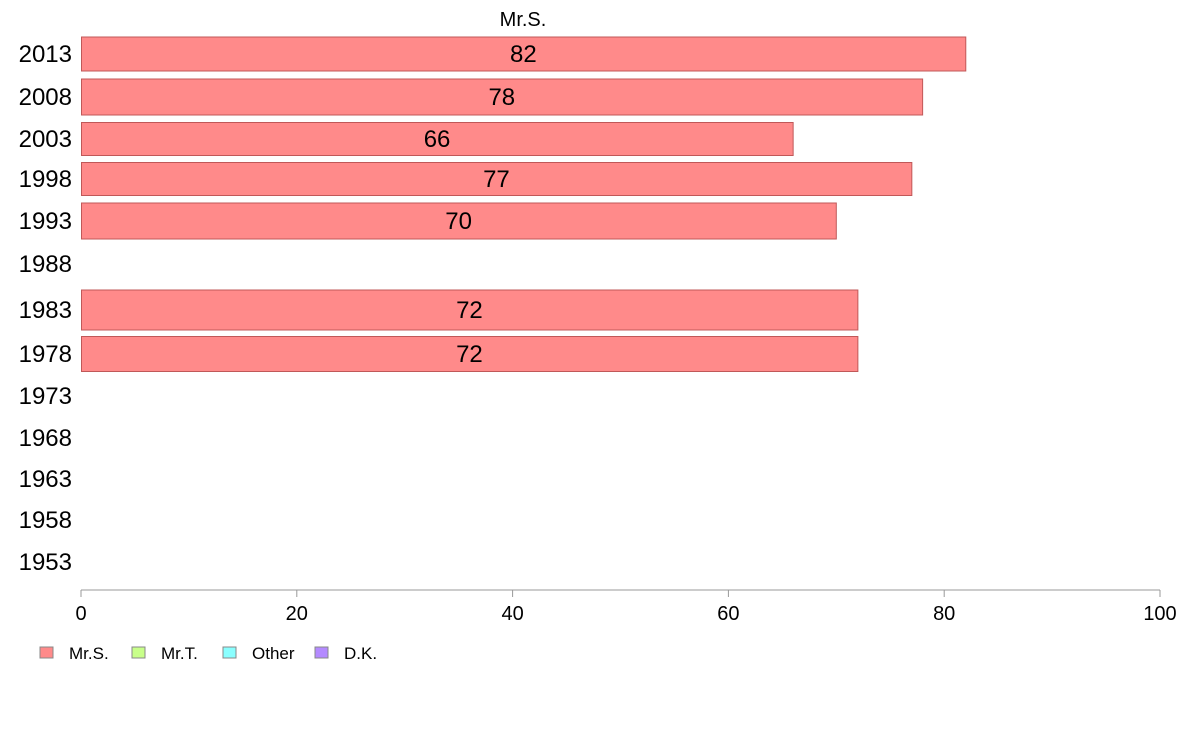 Image resolution: width=1188 pixels, height=736 pixels. I want to click on chart-title: Mr.S., so click(523, 20).